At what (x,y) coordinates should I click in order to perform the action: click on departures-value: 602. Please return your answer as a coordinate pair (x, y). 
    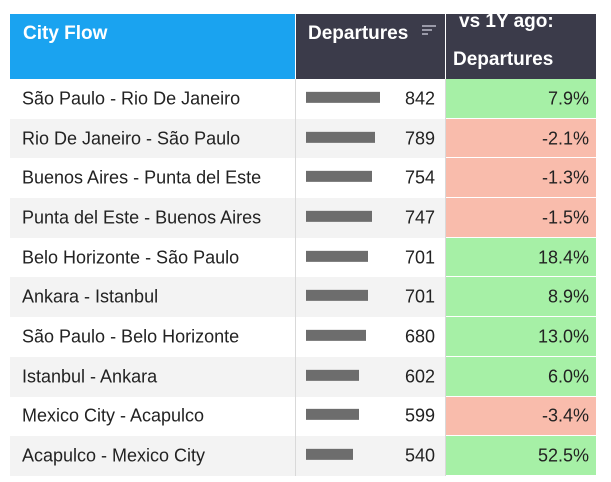
    Looking at the image, I should click on (419, 376).